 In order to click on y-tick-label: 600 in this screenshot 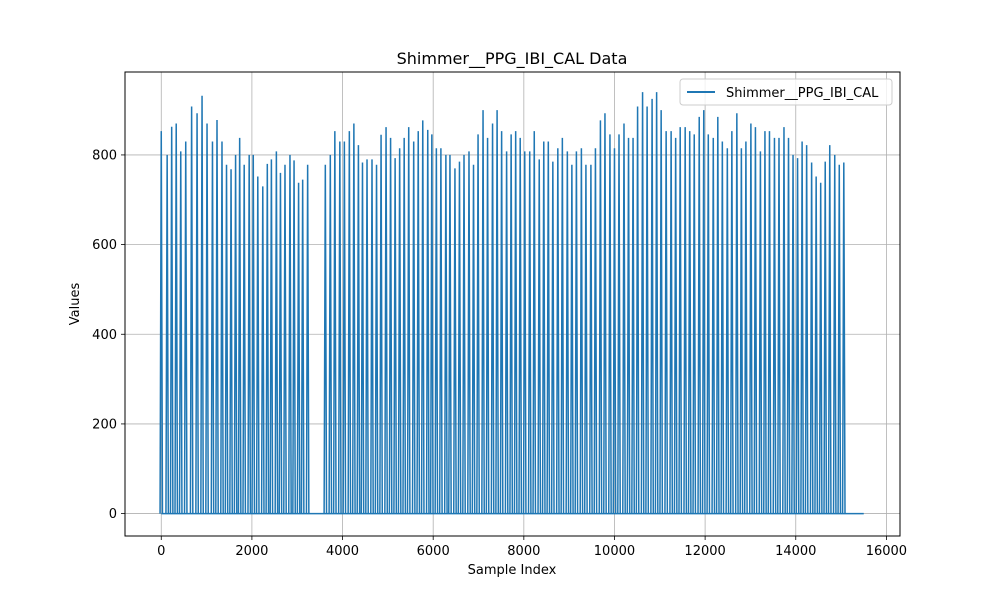, I will do `click(104, 245)`.